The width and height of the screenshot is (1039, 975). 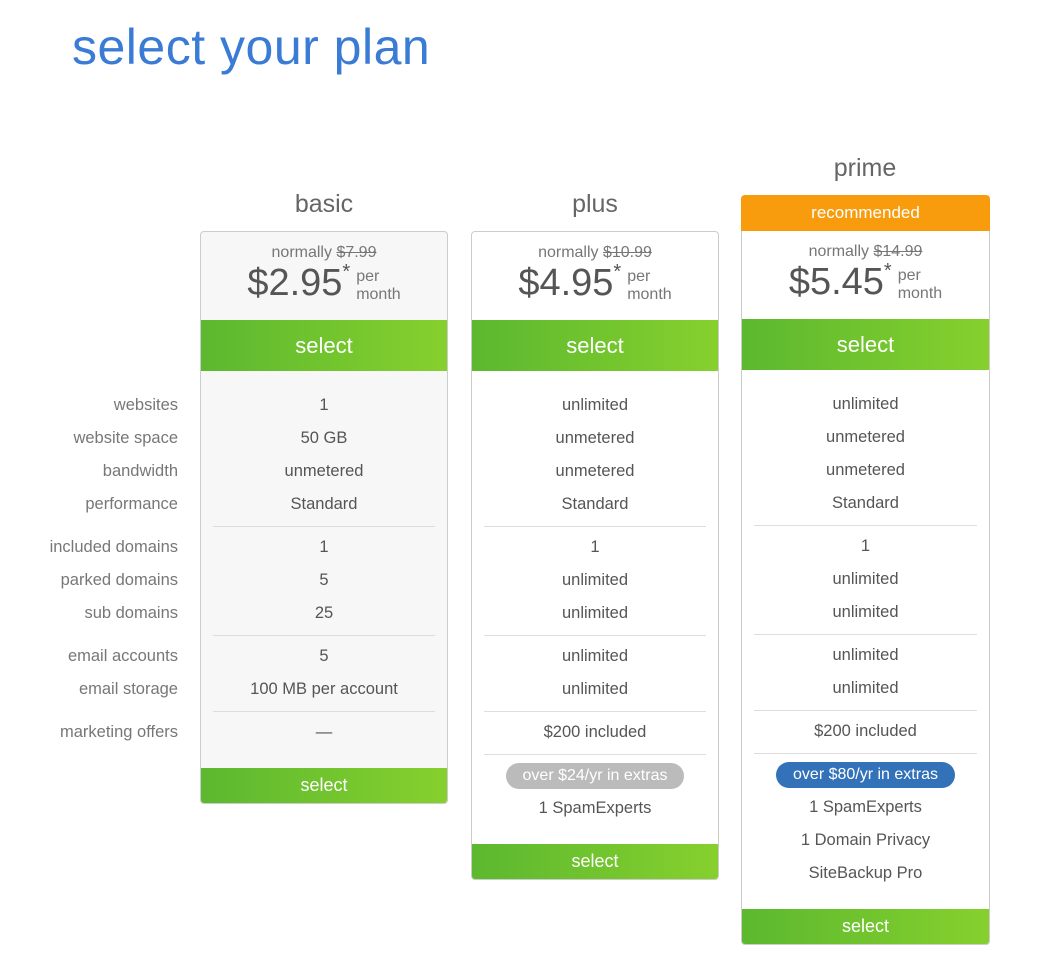 What do you see at coordinates (324, 613) in the screenshot?
I see `feature-value: 25` at bounding box center [324, 613].